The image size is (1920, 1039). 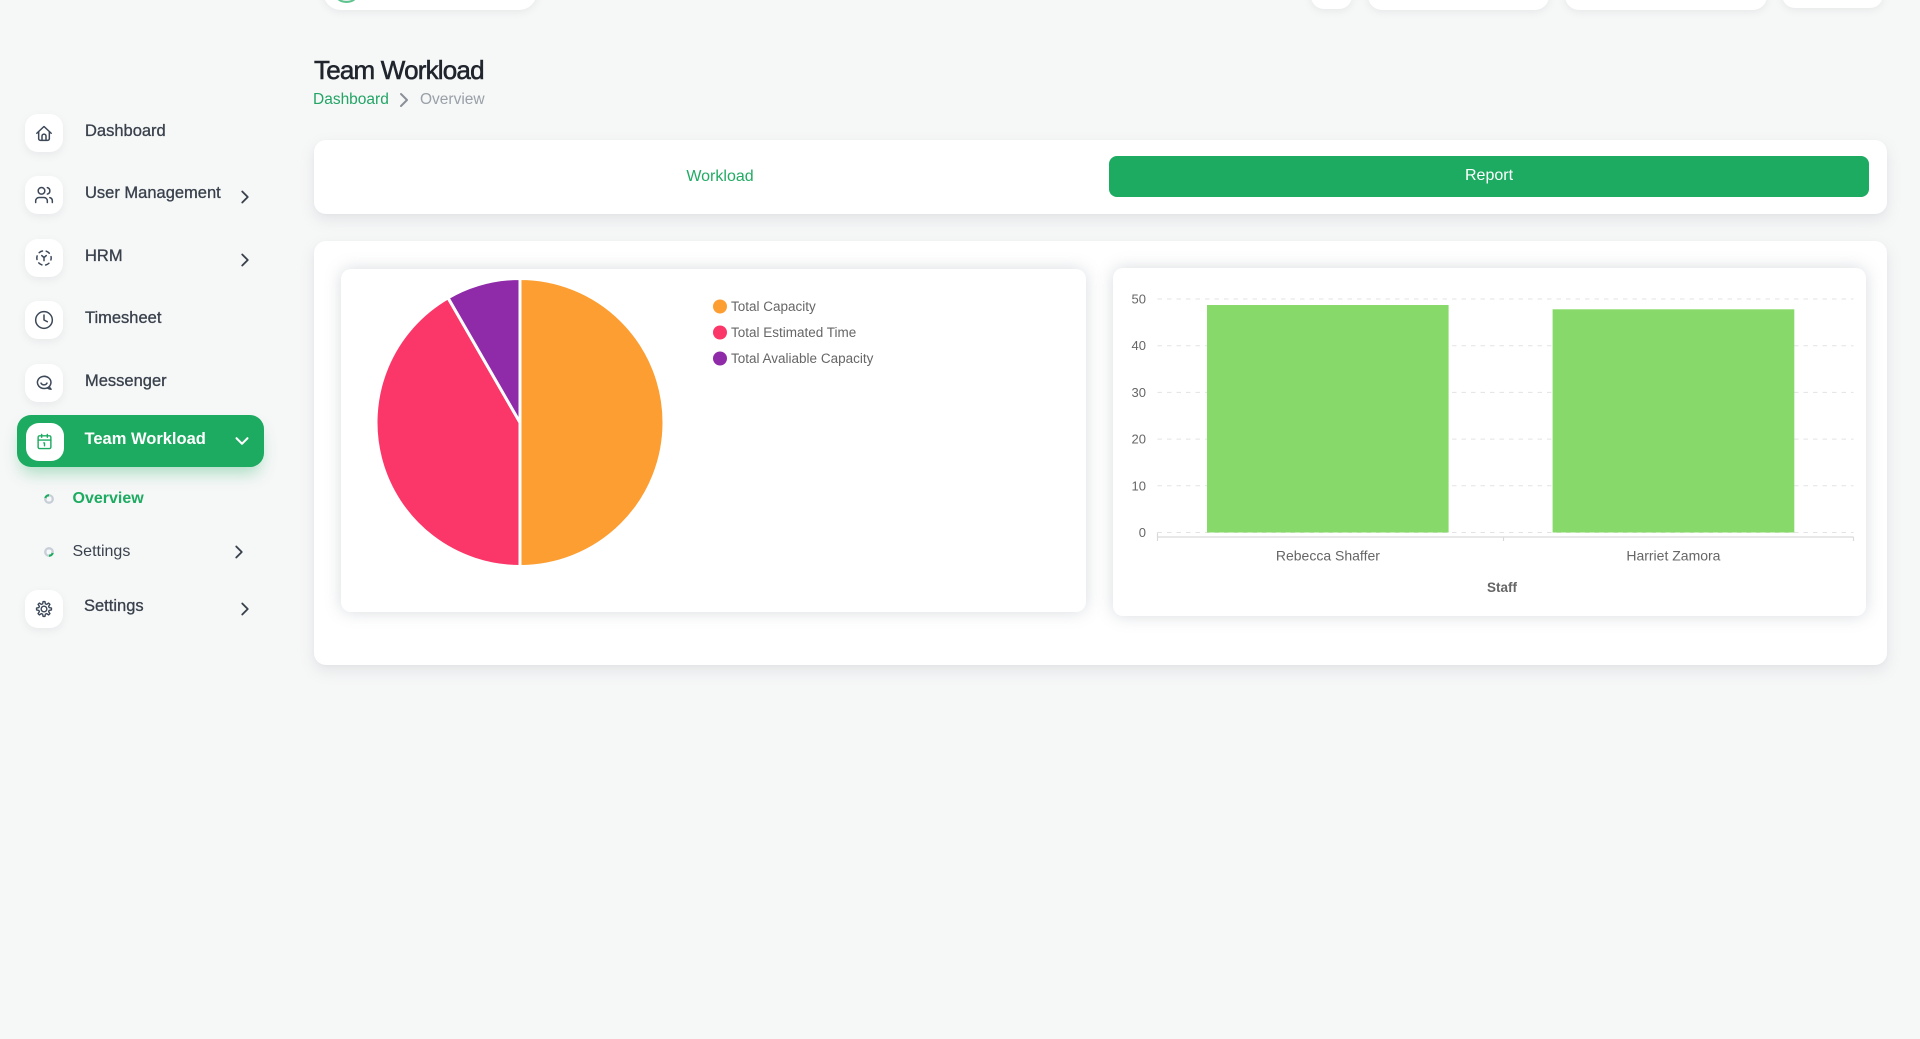 I want to click on svg-text: Total Estimated Time, so click(x=793, y=332).